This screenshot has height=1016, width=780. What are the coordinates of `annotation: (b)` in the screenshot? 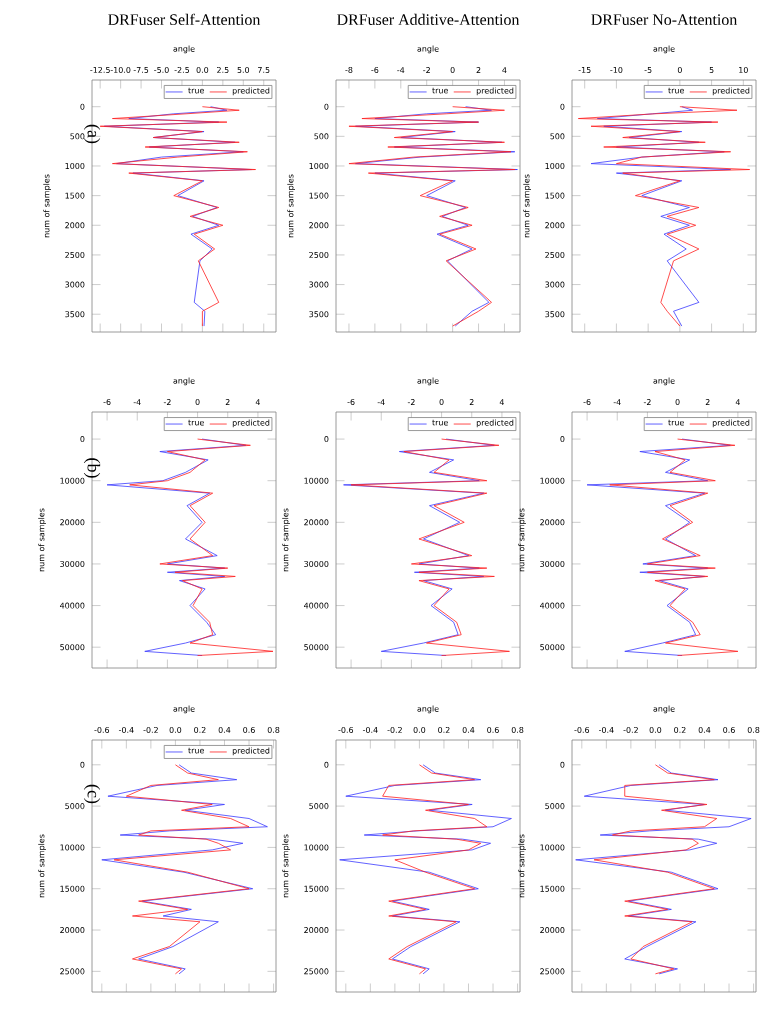 It's located at (92, 468).